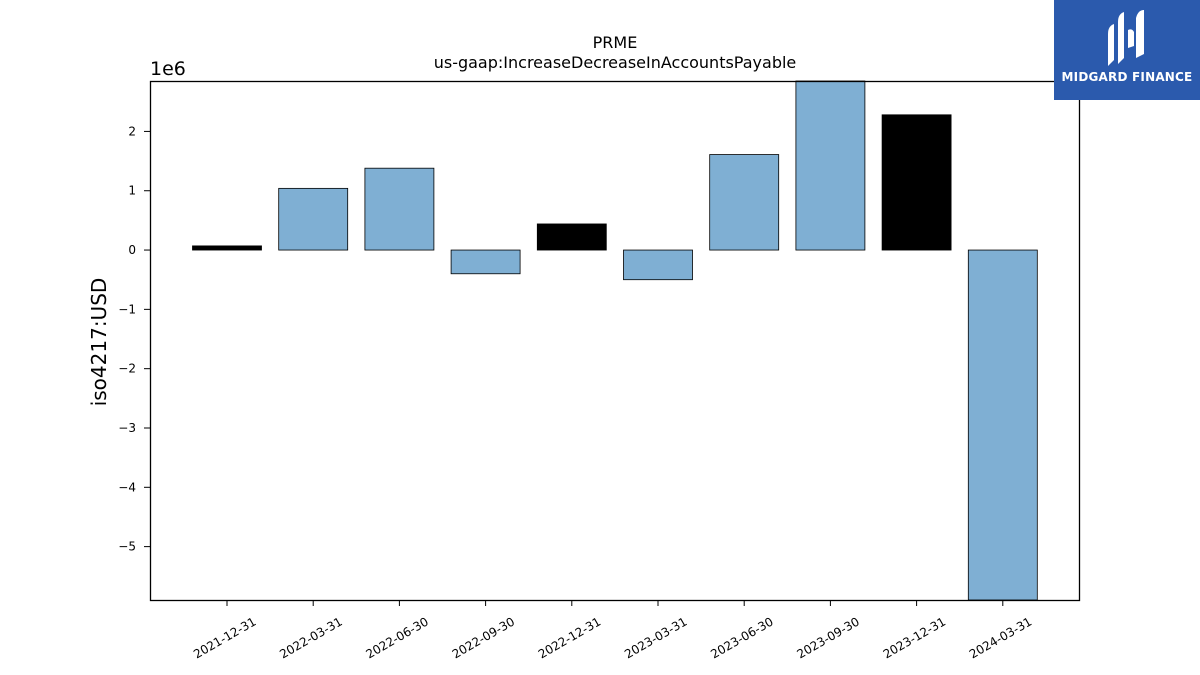 This screenshot has width=1200, height=675. Describe the element at coordinates (569, 637) in the screenshot. I see `x-tick-label: 2022-12-31` at that location.